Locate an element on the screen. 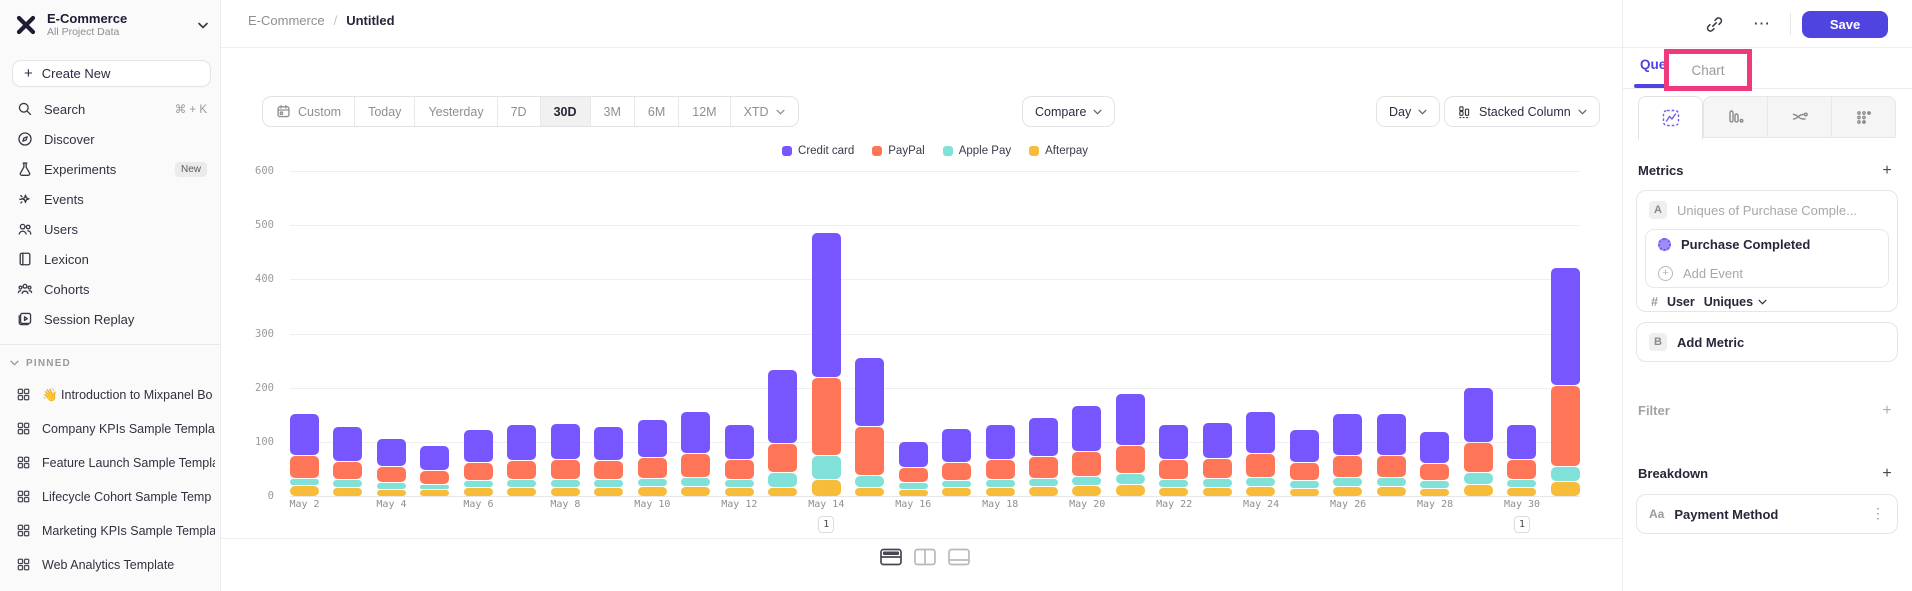 The width and height of the screenshot is (1912, 591). bar-segment-paypal is located at coordinates (565, 469).